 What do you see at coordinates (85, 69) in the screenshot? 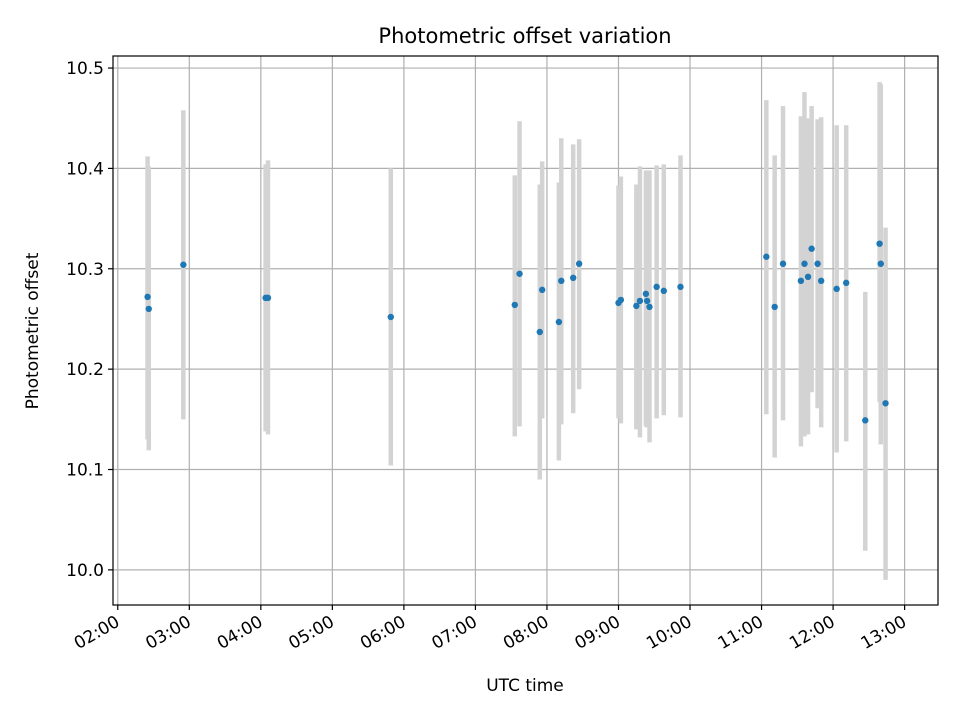
I see `y-tick-label: 10.5` at bounding box center [85, 69].